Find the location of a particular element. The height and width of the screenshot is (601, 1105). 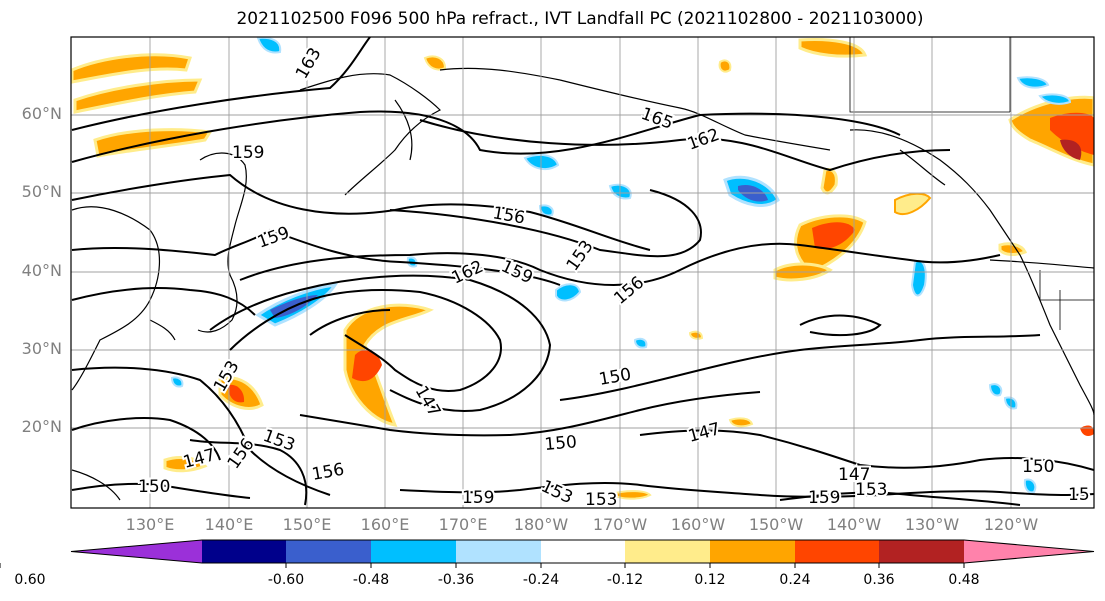

colorbar-tick-label: 0.60 is located at coordinates (30, 580).